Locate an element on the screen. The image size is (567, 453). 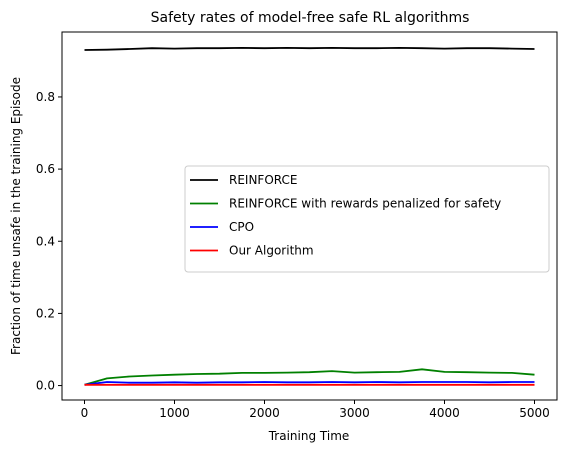
series-line-reinforce is located at coordinates (309, 49).